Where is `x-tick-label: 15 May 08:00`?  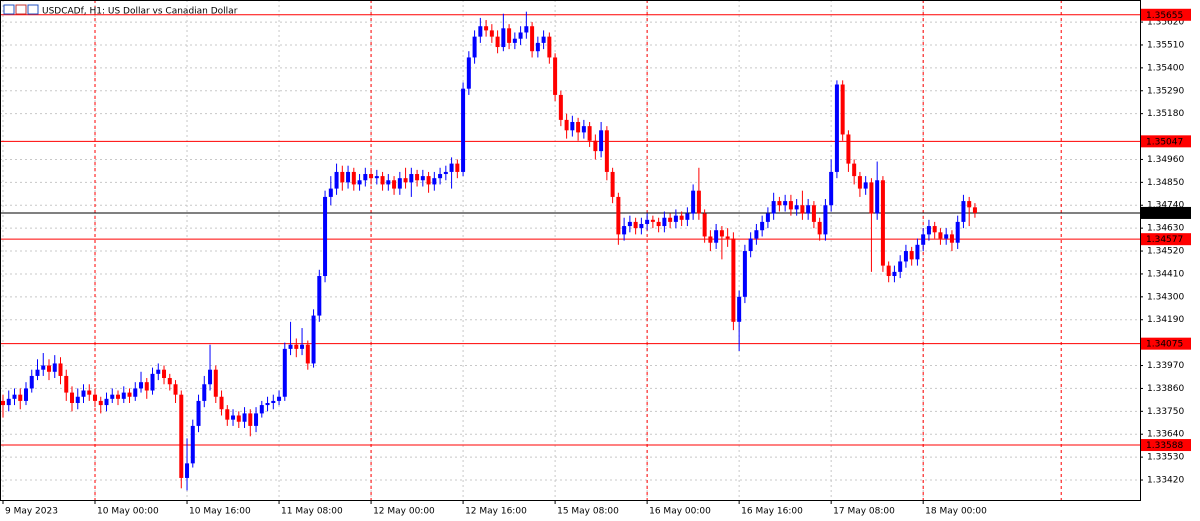 x-tick-label: 15 May 08:00 is located at coordinates (588, 512).